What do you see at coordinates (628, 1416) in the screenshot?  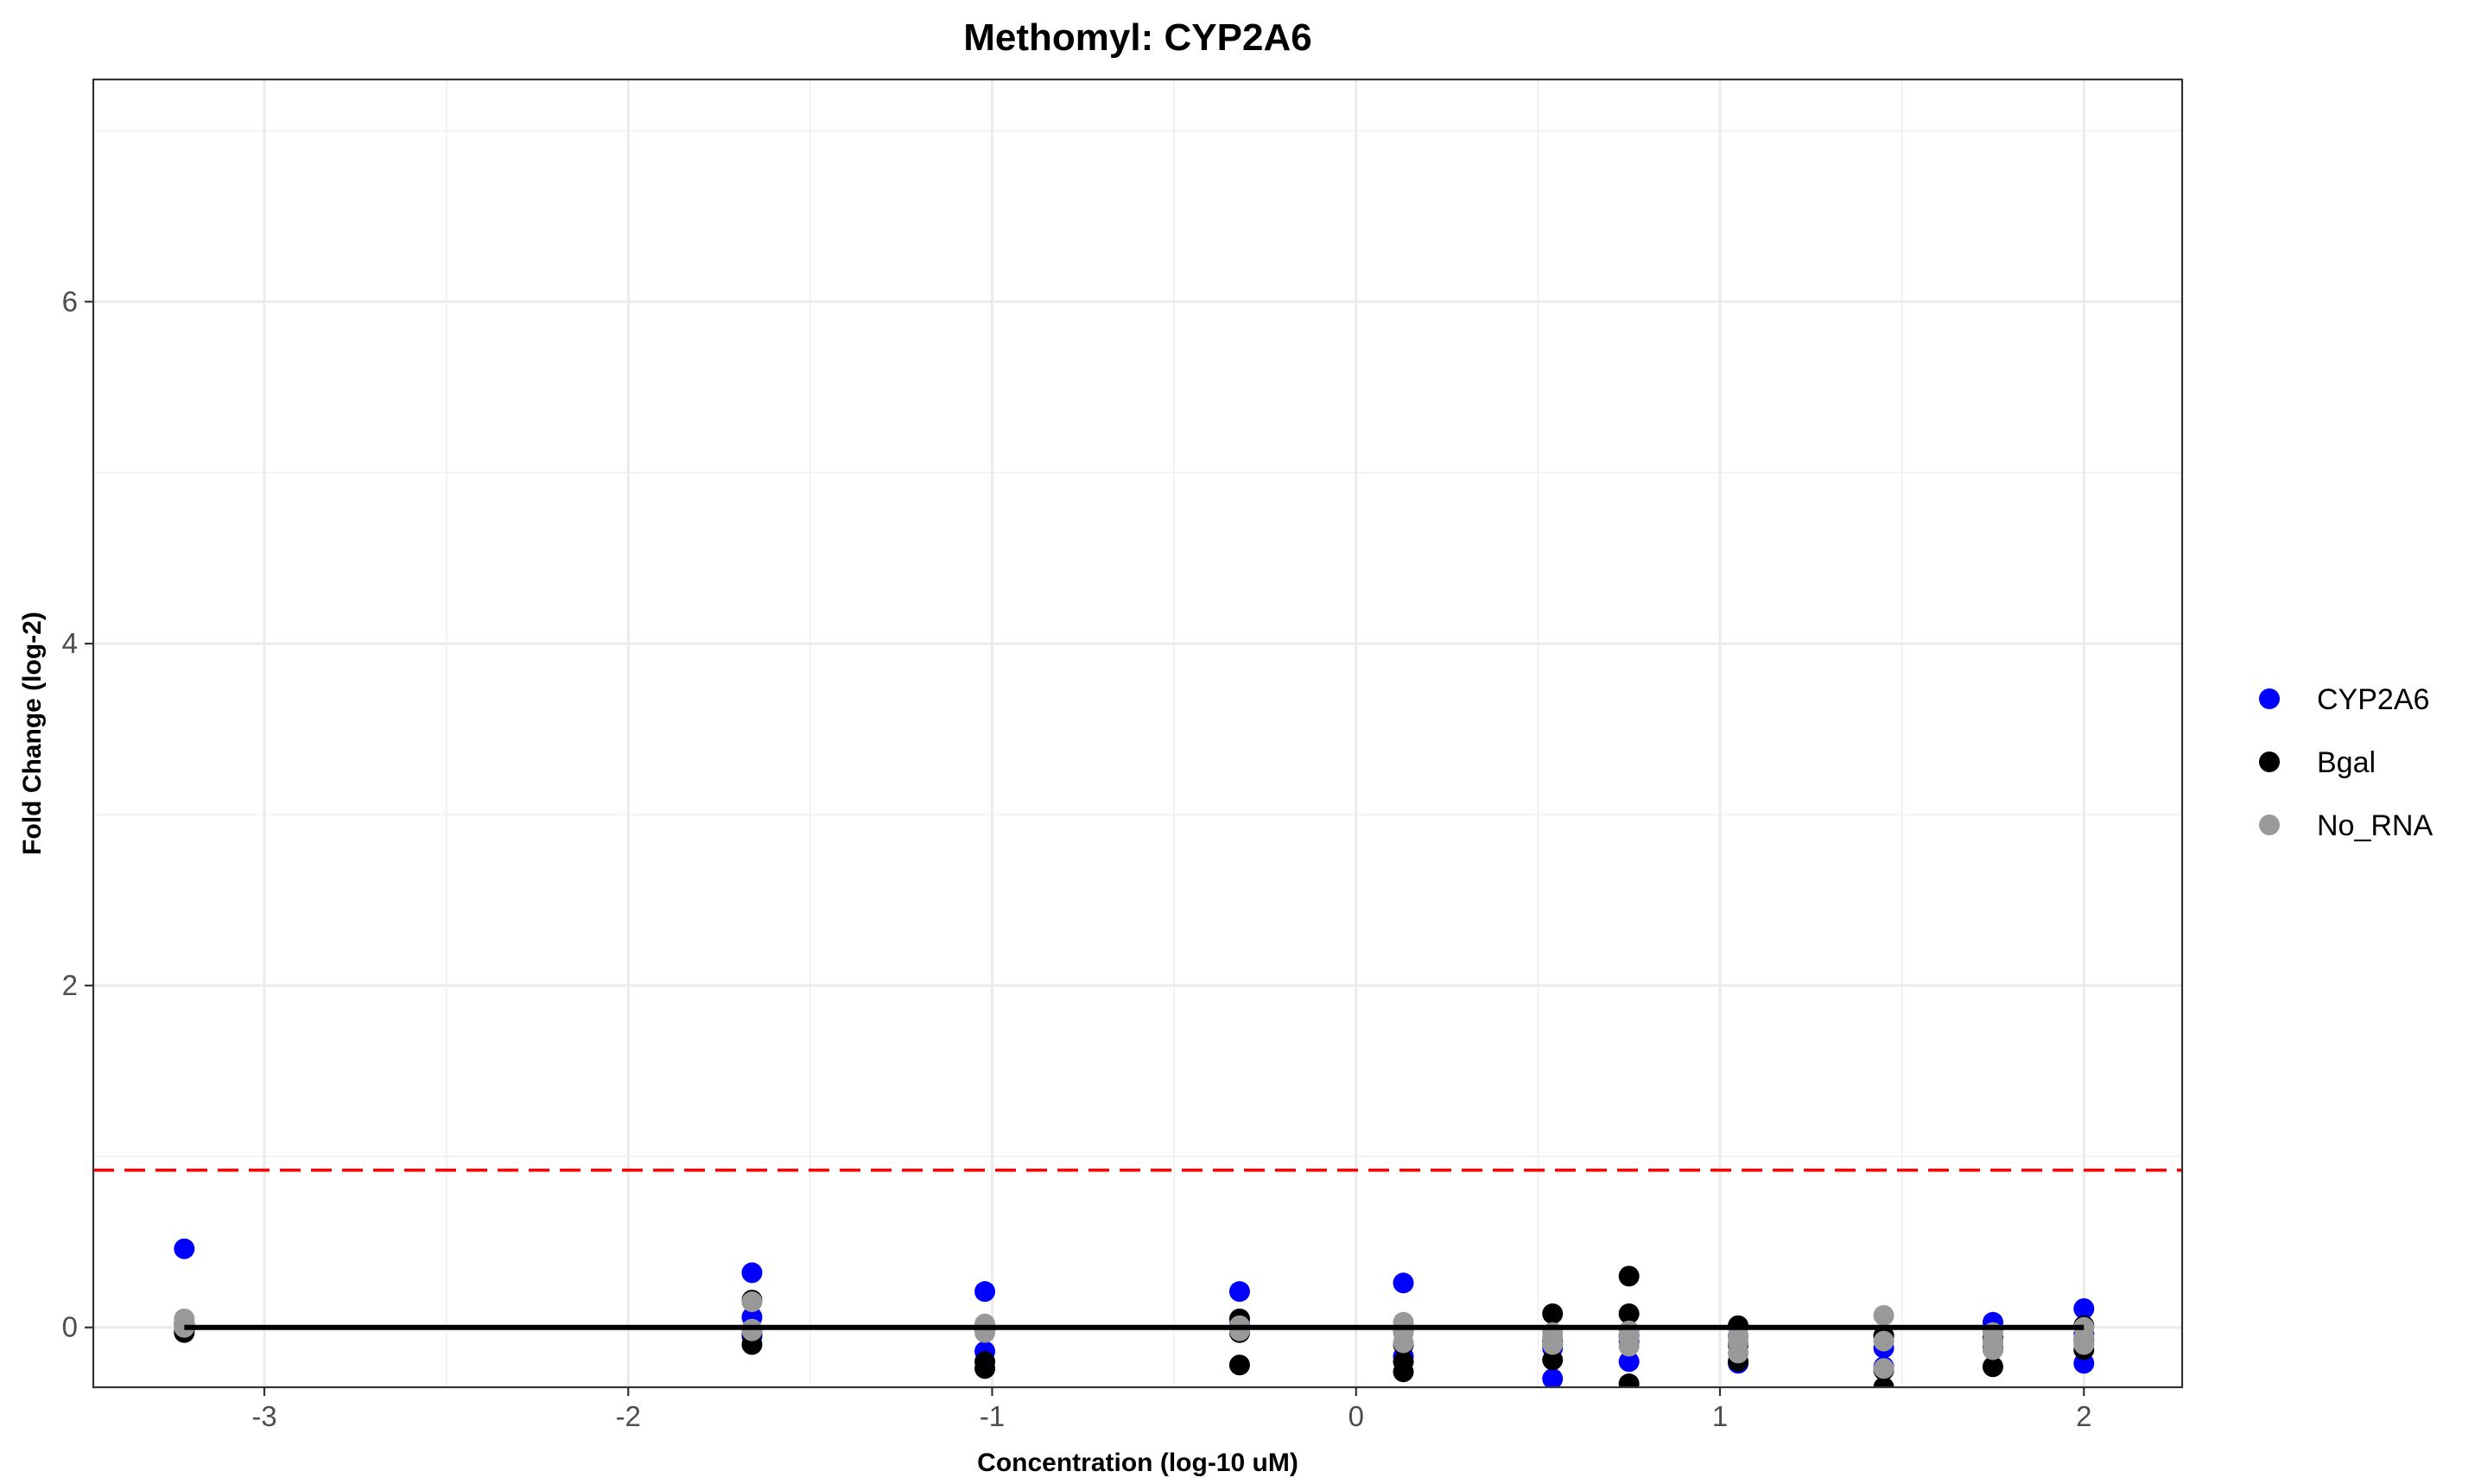 I see `x-tick-label: -2` at bounding box center [628, 1416].